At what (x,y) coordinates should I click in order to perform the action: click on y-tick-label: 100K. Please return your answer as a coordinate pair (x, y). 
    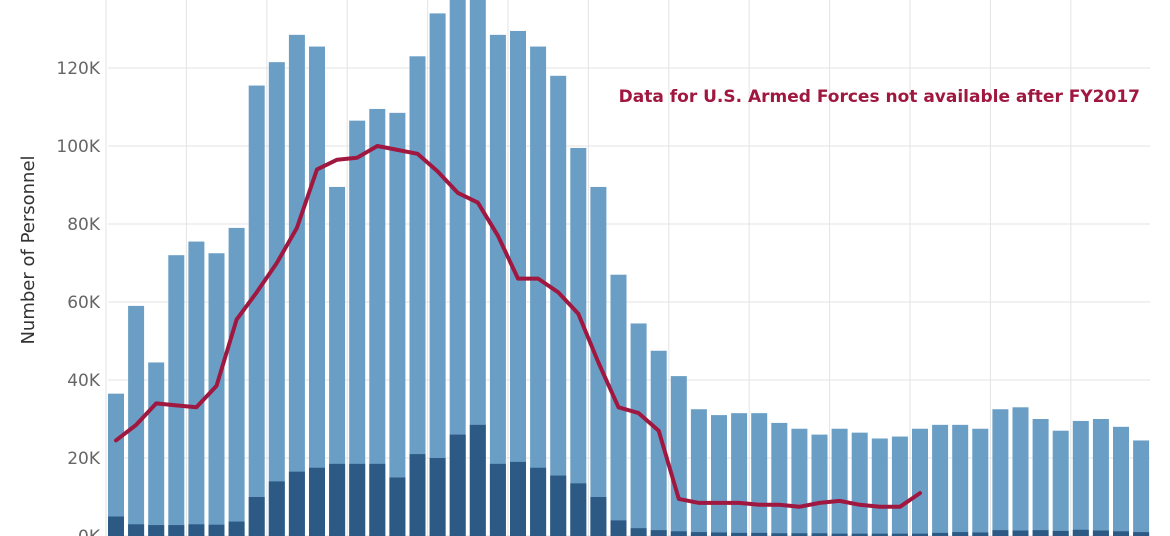
    Looking at the image, I should click on (78, 147).